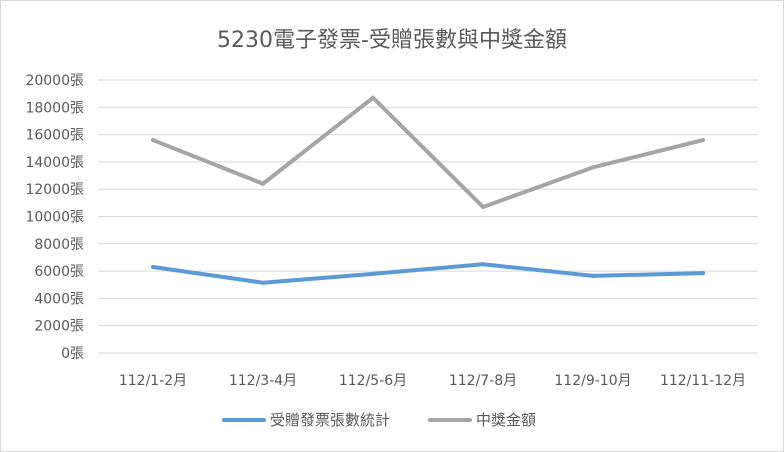 The image size is (784, 452). Describe the element at coordinates (59, 327) in the screenshot. I see `y-tick-label: 2000張` at that location.